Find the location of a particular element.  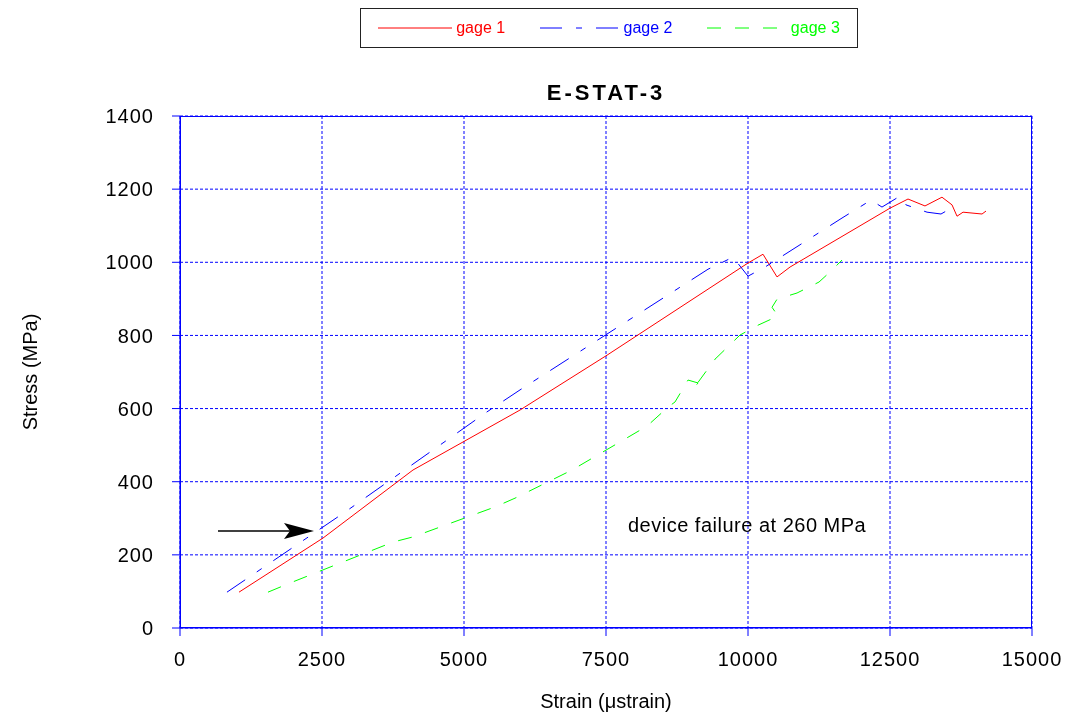

annotation: device failure at 260 MPa is located at coordinates (747, 525).